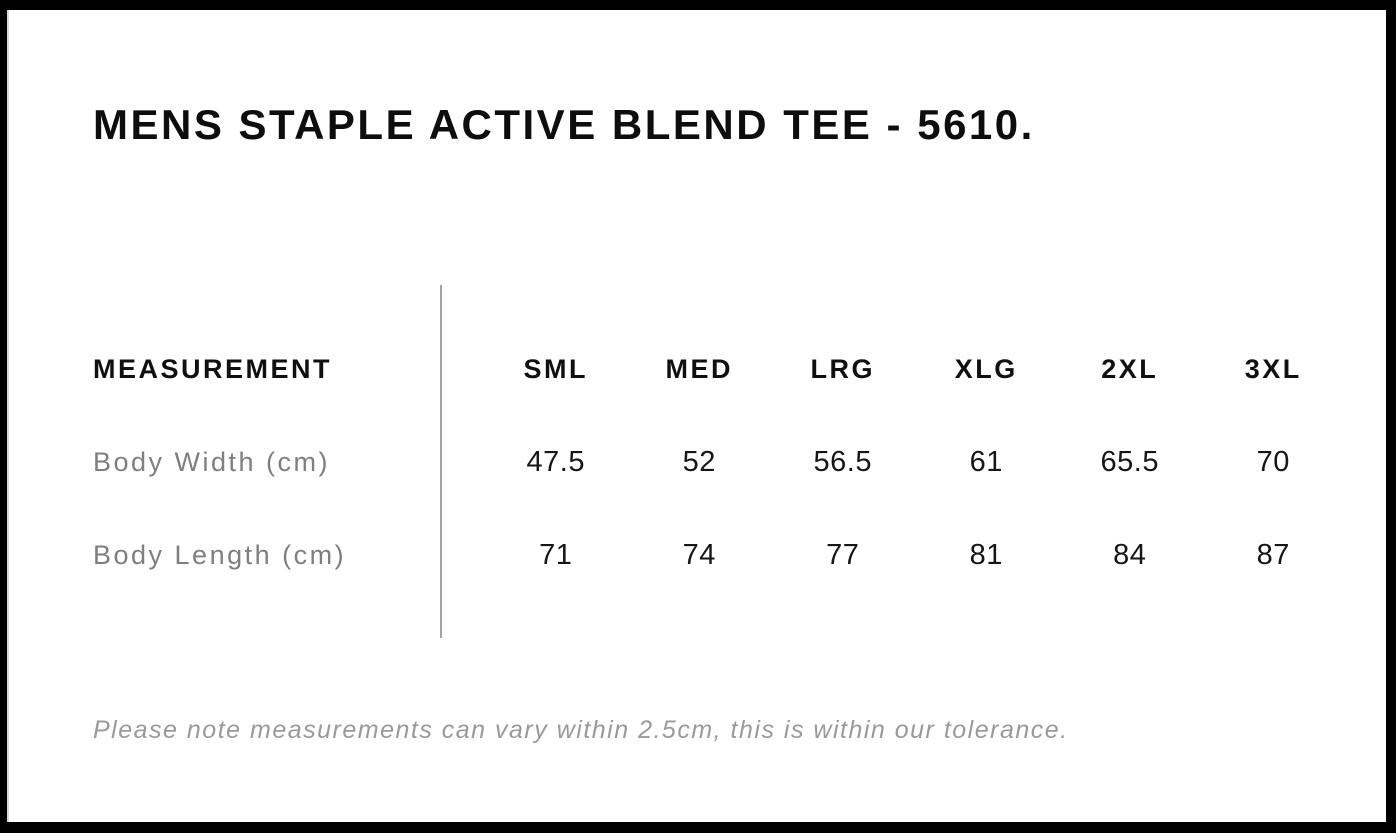 The height and width of the screenshot is (833, 1396). What do you see at coordinates (699, 462) in the screenshot?
I see `body-width-med: 52` at bounding box center [699, 462].